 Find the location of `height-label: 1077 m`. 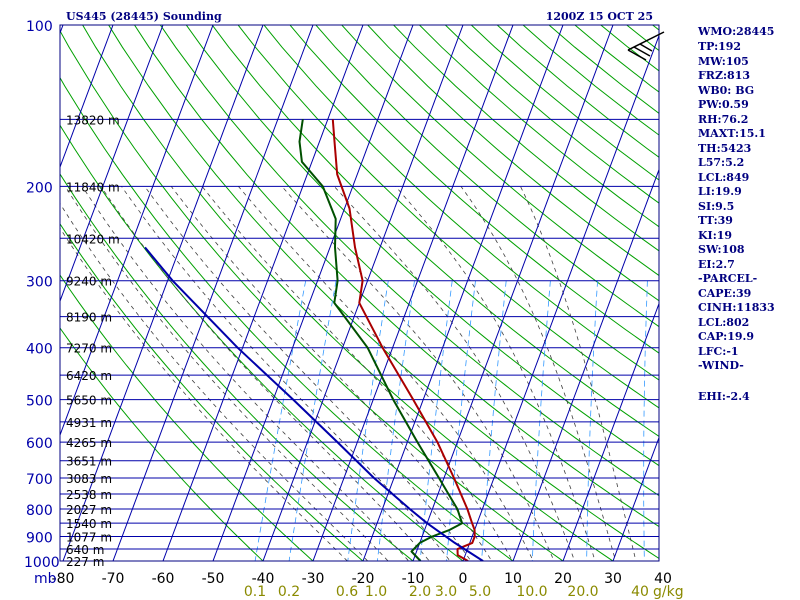

height-label: 1077 m is located at coordinates (89, 537).